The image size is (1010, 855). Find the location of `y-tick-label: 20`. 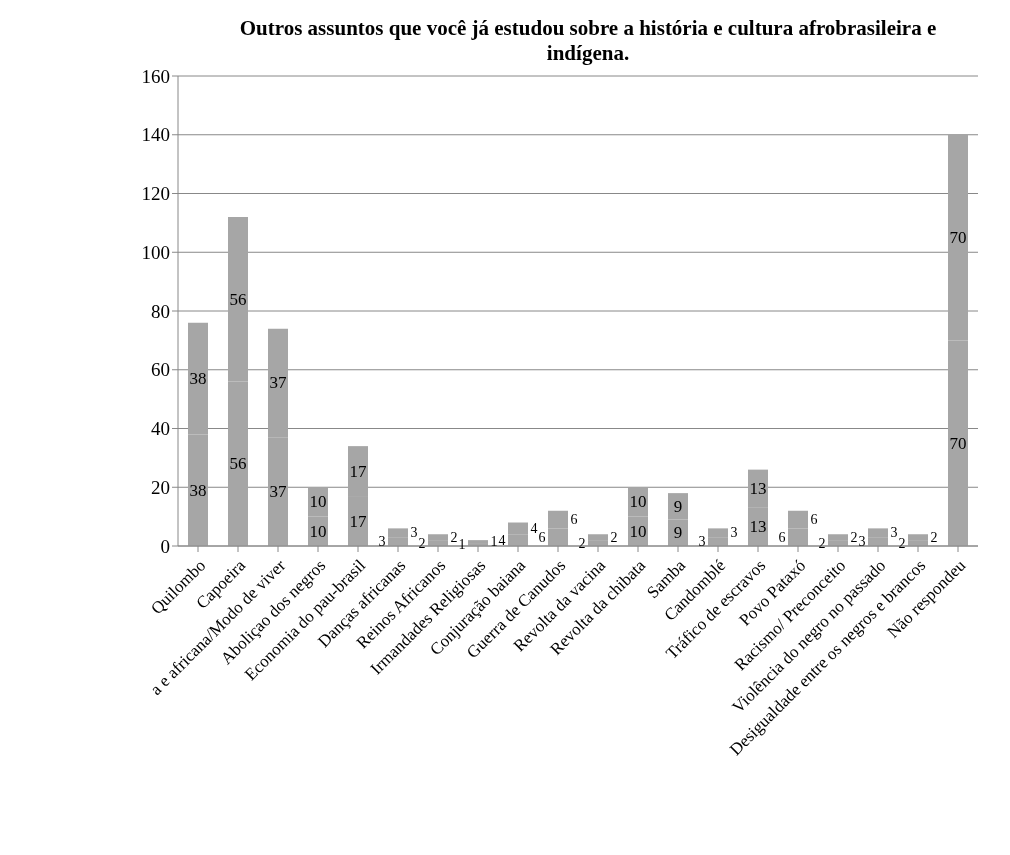

y-tick-label: 20 is located at coordinates (160, 487).